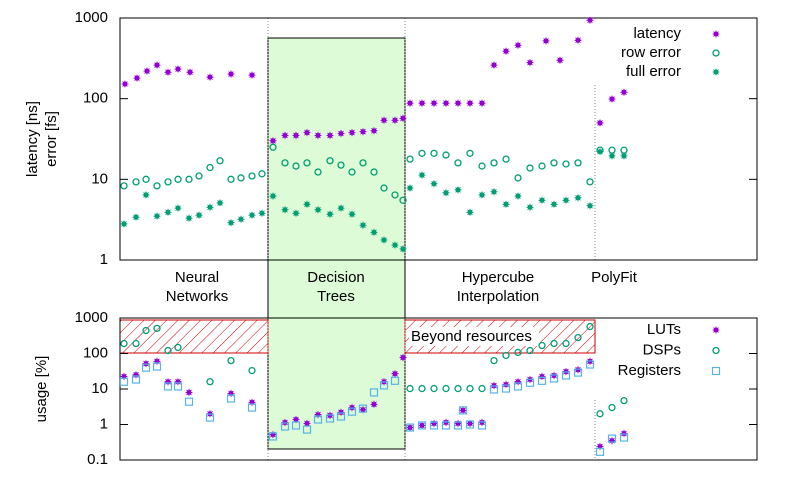 The width and height of the screenshot is (800, 500). I want to click on y-tick-label: 100, so click(95, 352).